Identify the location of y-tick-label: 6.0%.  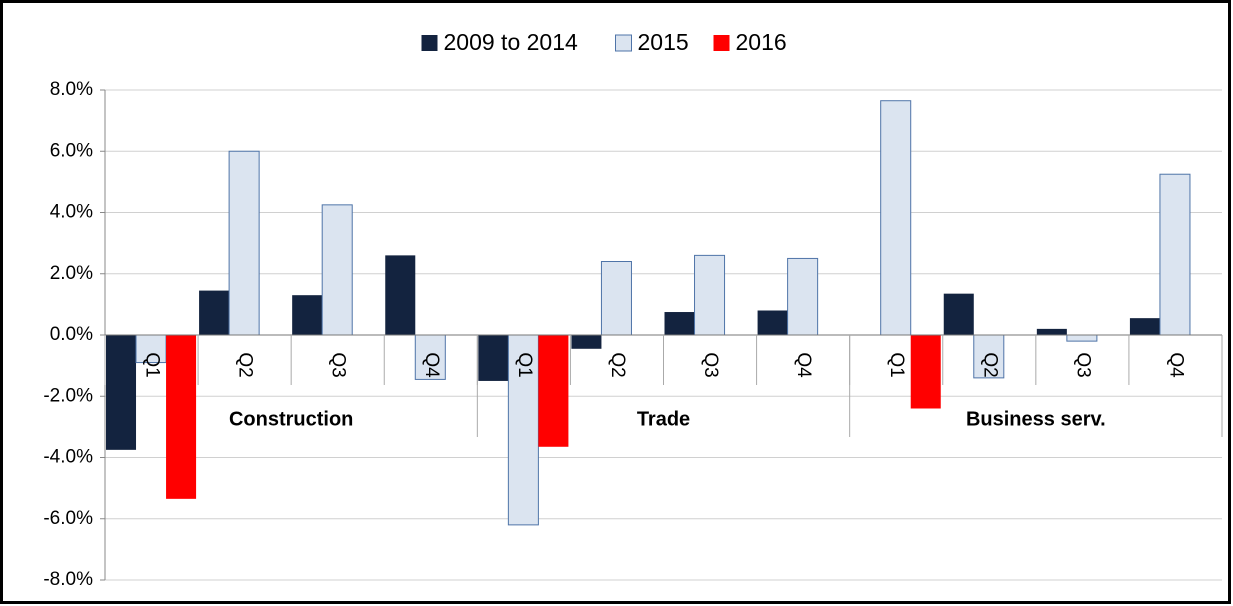
(71, 150).